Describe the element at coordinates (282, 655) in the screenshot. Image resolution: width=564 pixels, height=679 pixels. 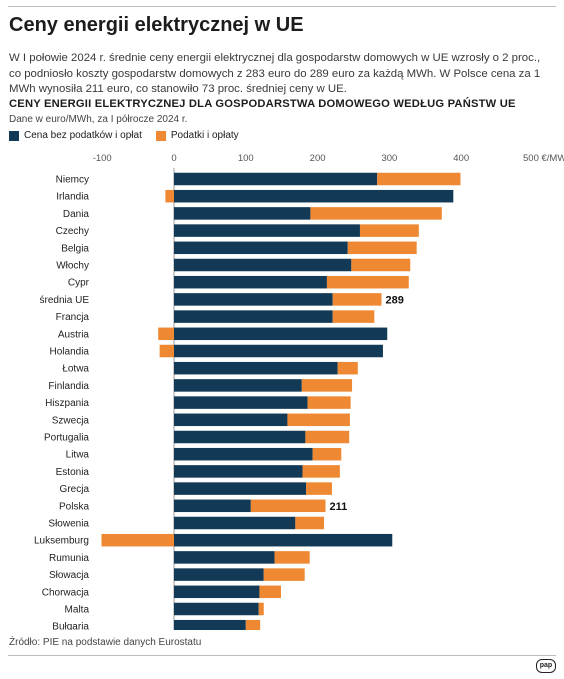
I see `bottom-rule` at that location.